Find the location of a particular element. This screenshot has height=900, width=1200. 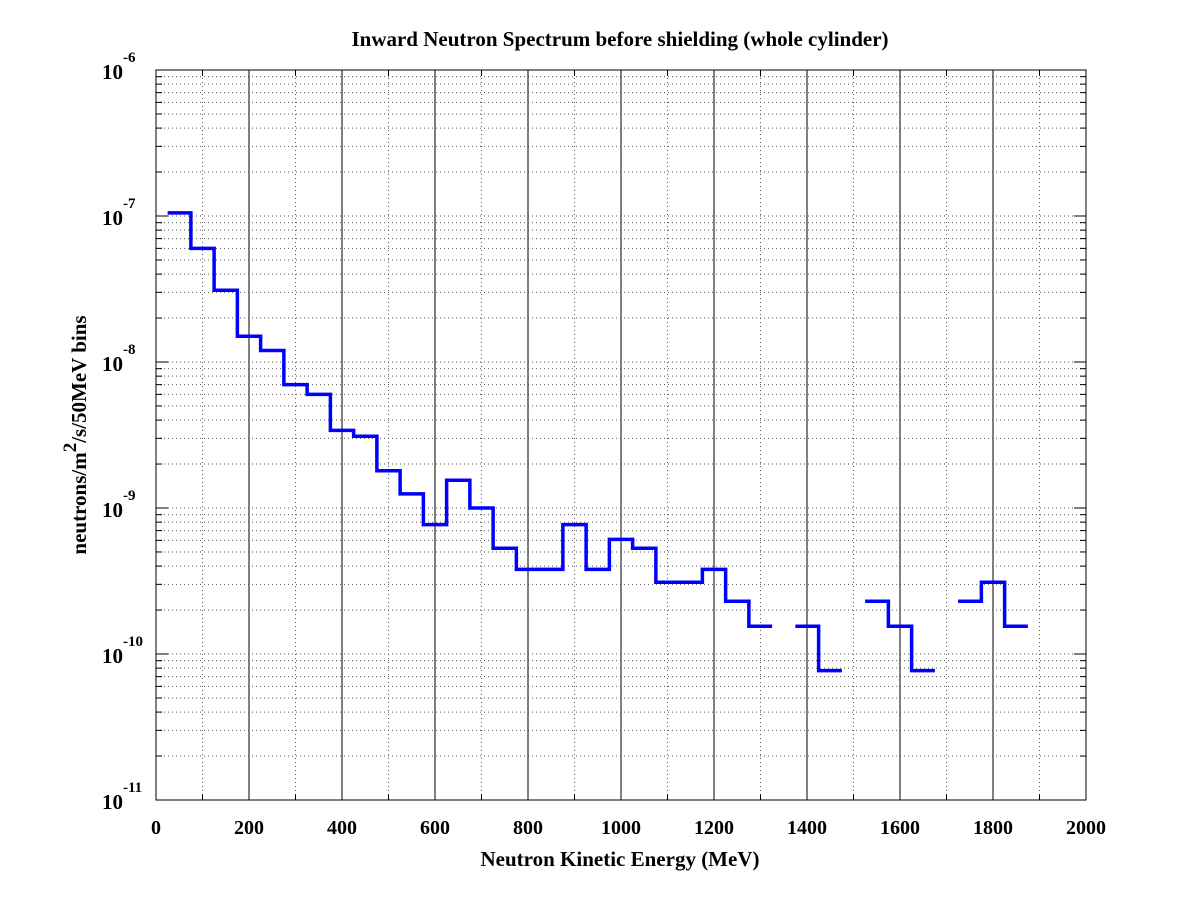

x-tick-label: 1800 is located at coordinates (993, 828).